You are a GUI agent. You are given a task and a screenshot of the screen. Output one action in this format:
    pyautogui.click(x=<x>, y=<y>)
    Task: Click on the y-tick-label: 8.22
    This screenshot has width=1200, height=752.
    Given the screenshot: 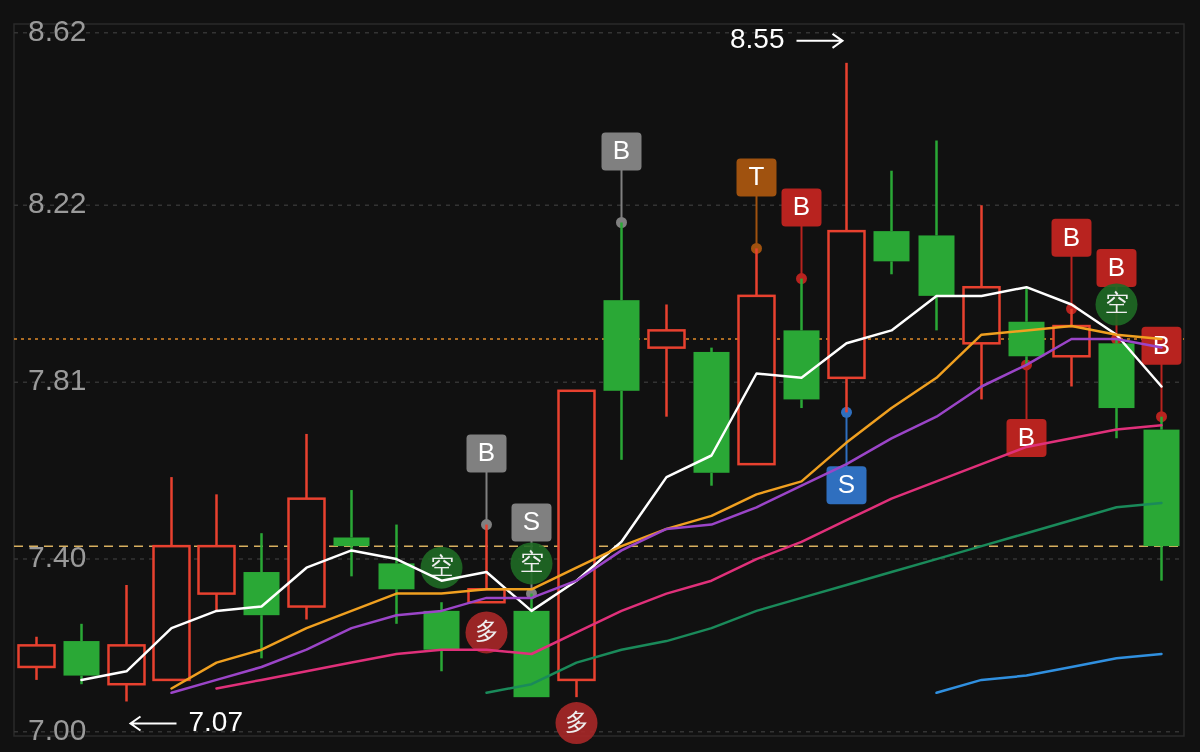 What is the action you would take?
    pyautogui.click(x=57, y=203)
    